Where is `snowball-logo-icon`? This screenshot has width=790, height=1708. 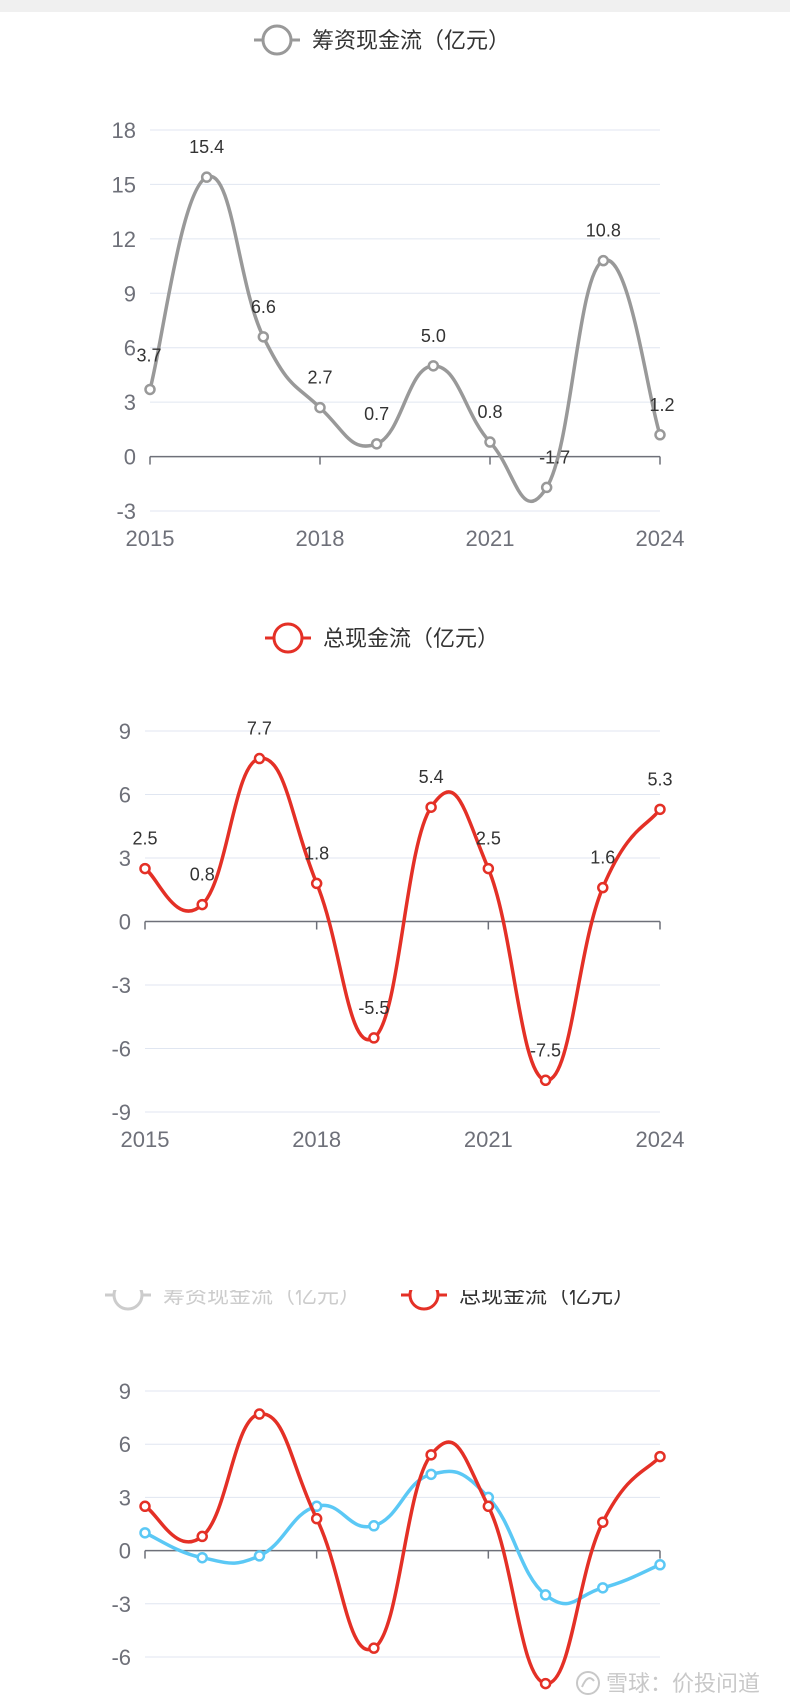
snowball-logo-icon is located at coordinates (588, 1683).